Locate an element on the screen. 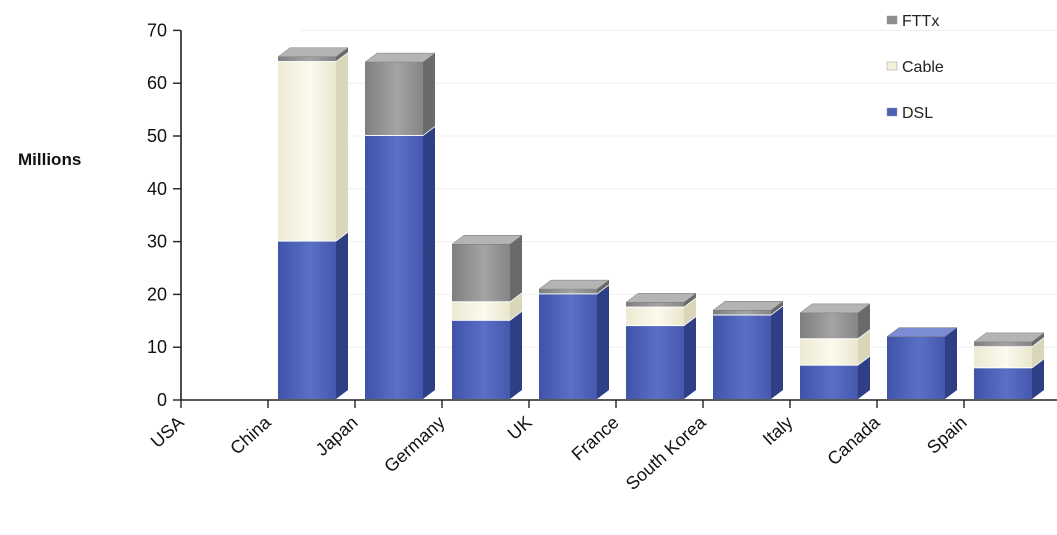  bar-china-cable is located at coordinates (307, 151).